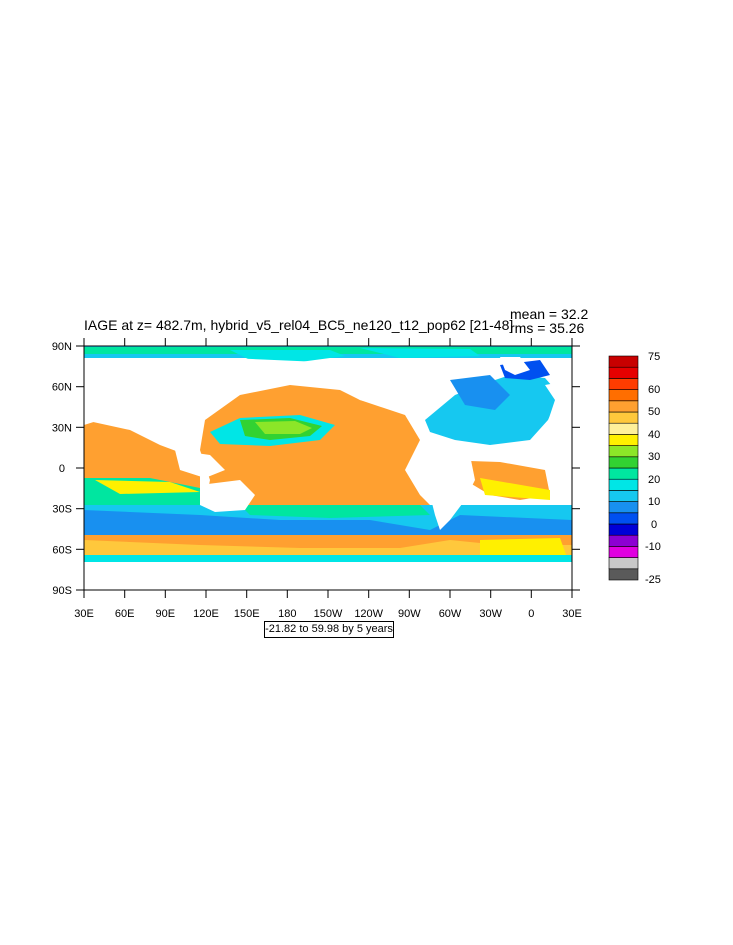 This screenshot has height=945, width=733. I want to click on equatorial-atlantic-edge, so click(515, 489).